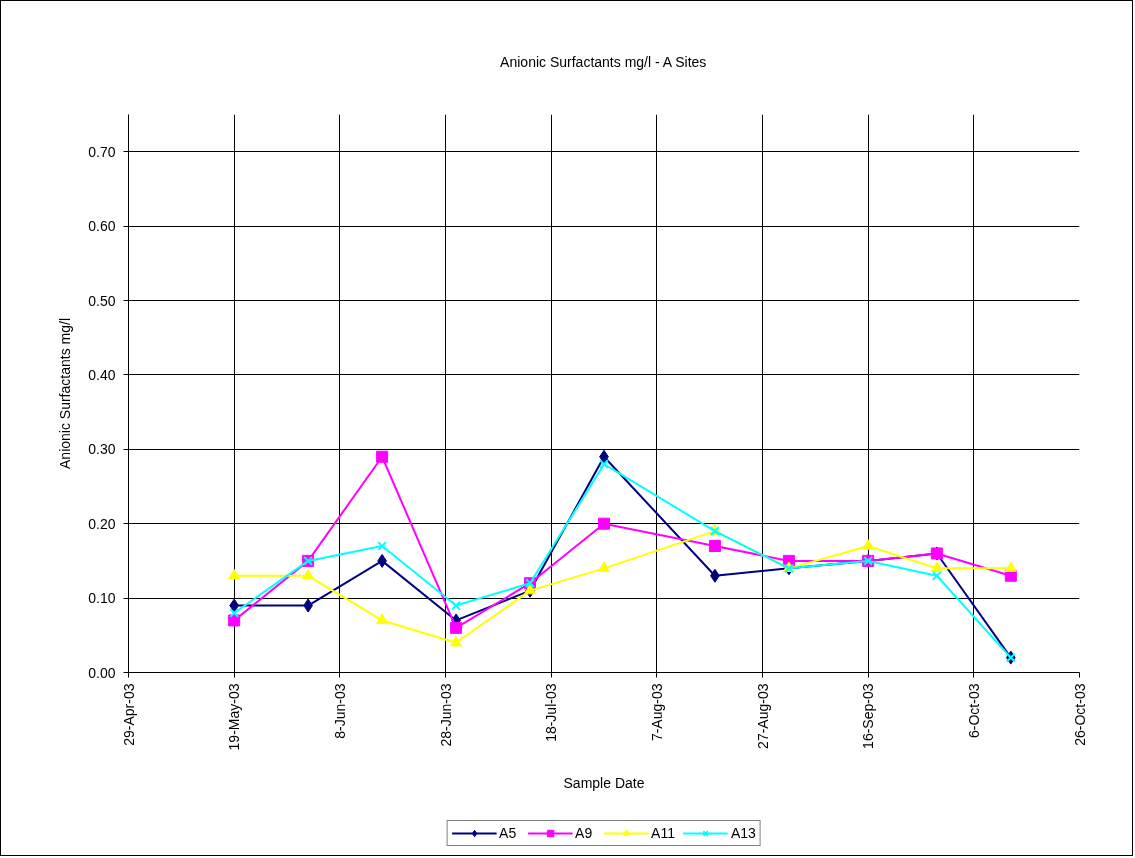 Image resolution: width=1135 pixels, height=858 pixels. What do you see at coordinates (128, 714) in the screenshot?
I see `x-tick-label: 29-Apr-03` at bounding box center [128, 714].